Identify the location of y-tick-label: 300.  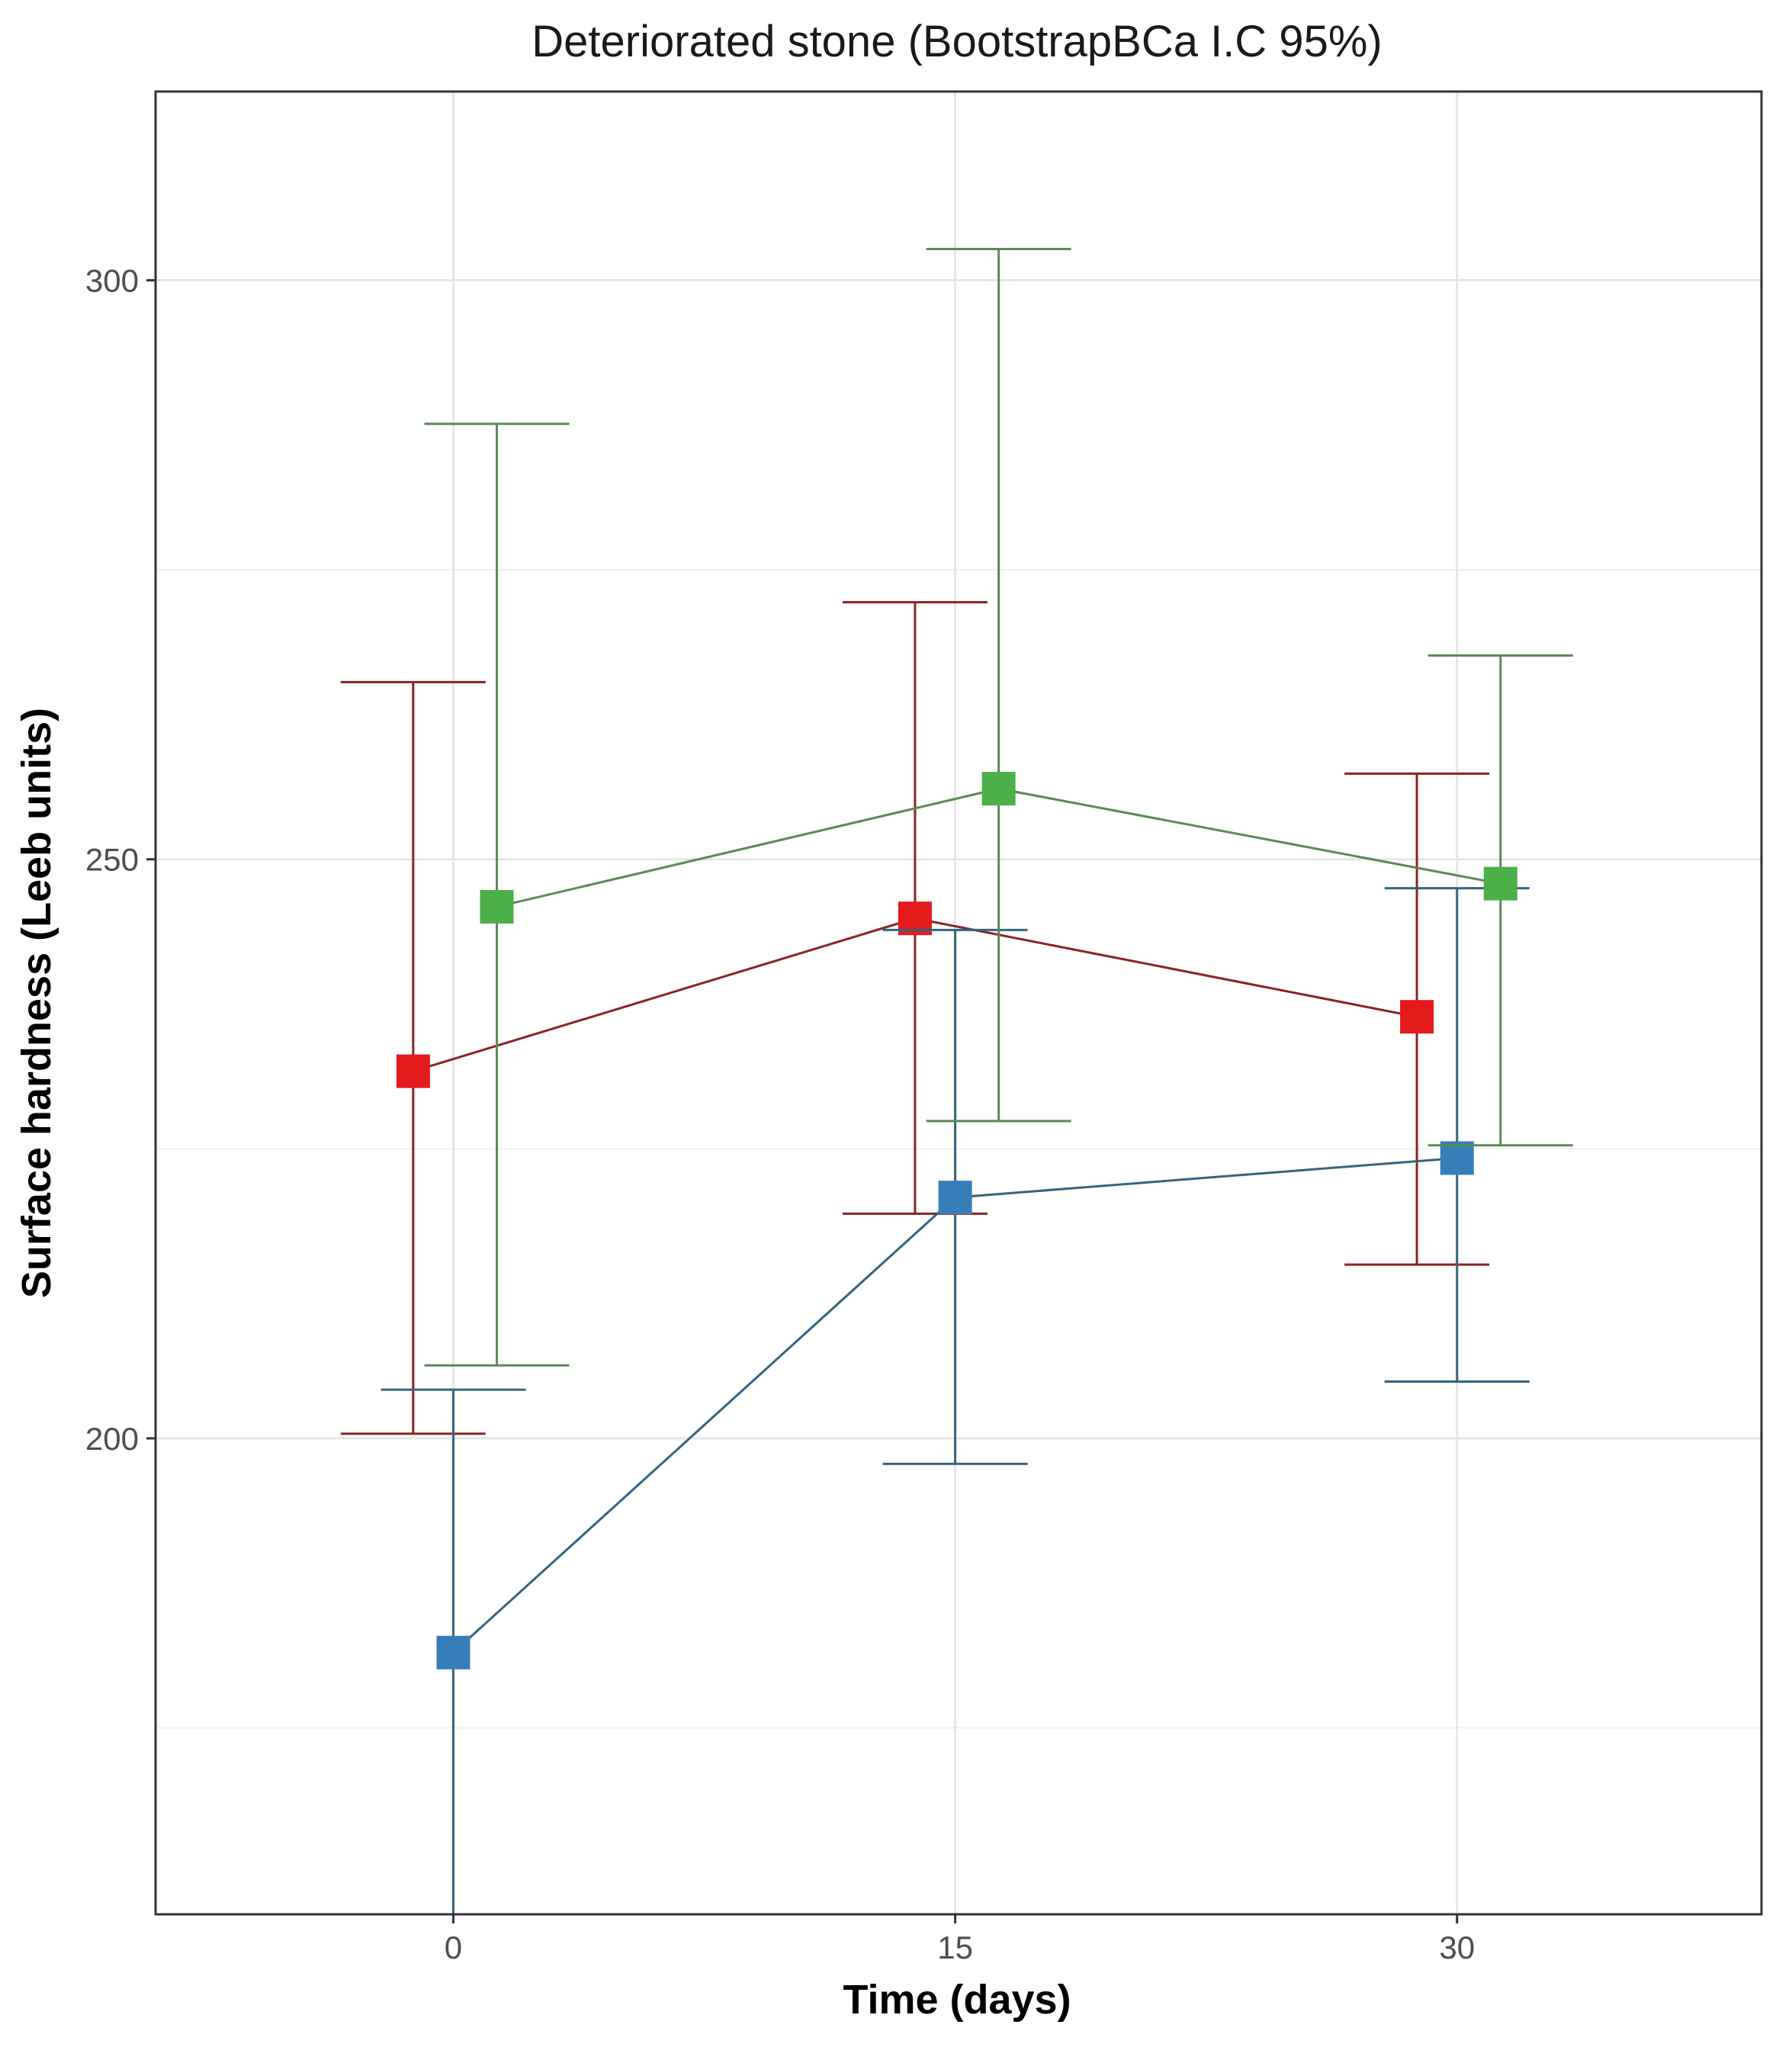
(112, 281).